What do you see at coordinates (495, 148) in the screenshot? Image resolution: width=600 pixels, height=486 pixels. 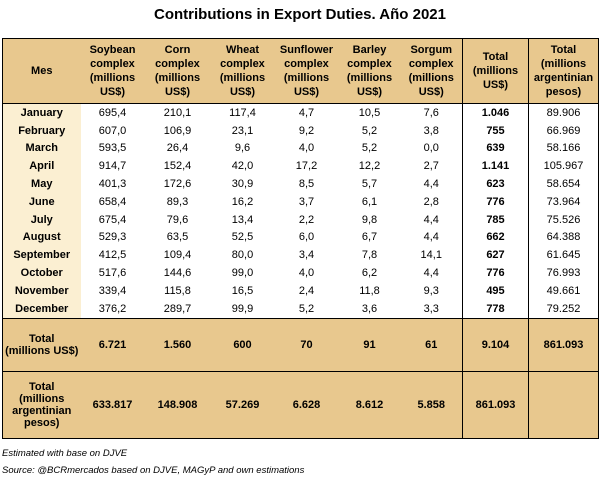 I see `cell-total-usd: 639` at bounding box center [495, 148].